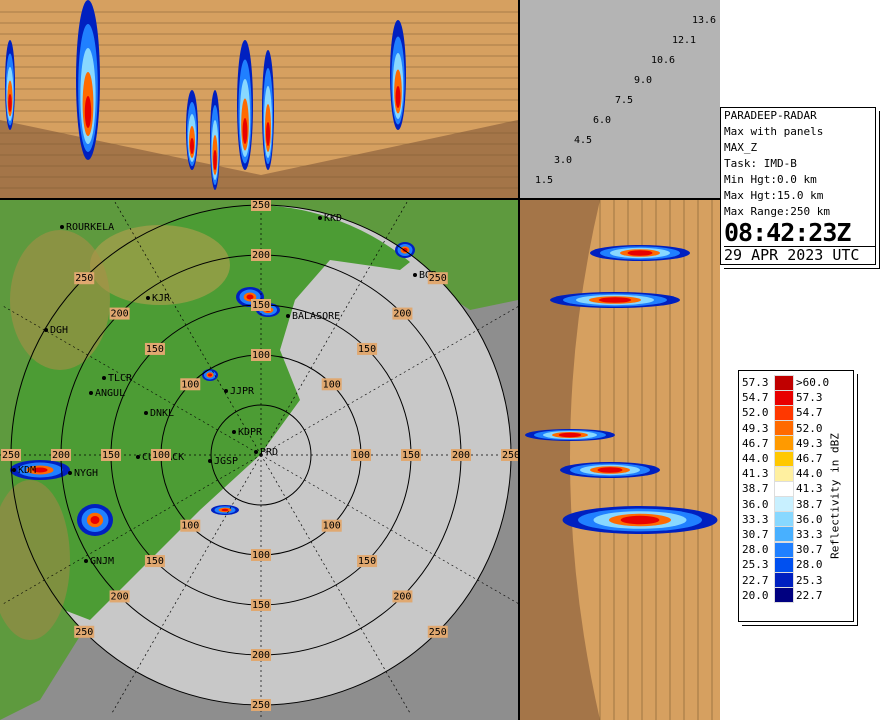 The width and height of the screenshot is (880, 720). I want to click on legend-row: 28.0 30.7, so click(785, 549).